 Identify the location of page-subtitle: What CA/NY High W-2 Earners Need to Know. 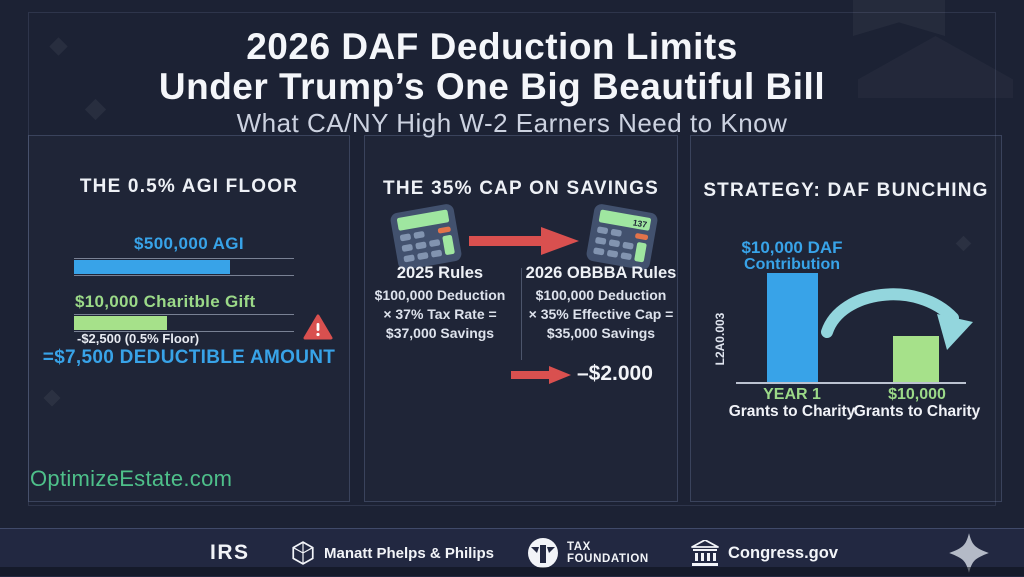
(512, 123).